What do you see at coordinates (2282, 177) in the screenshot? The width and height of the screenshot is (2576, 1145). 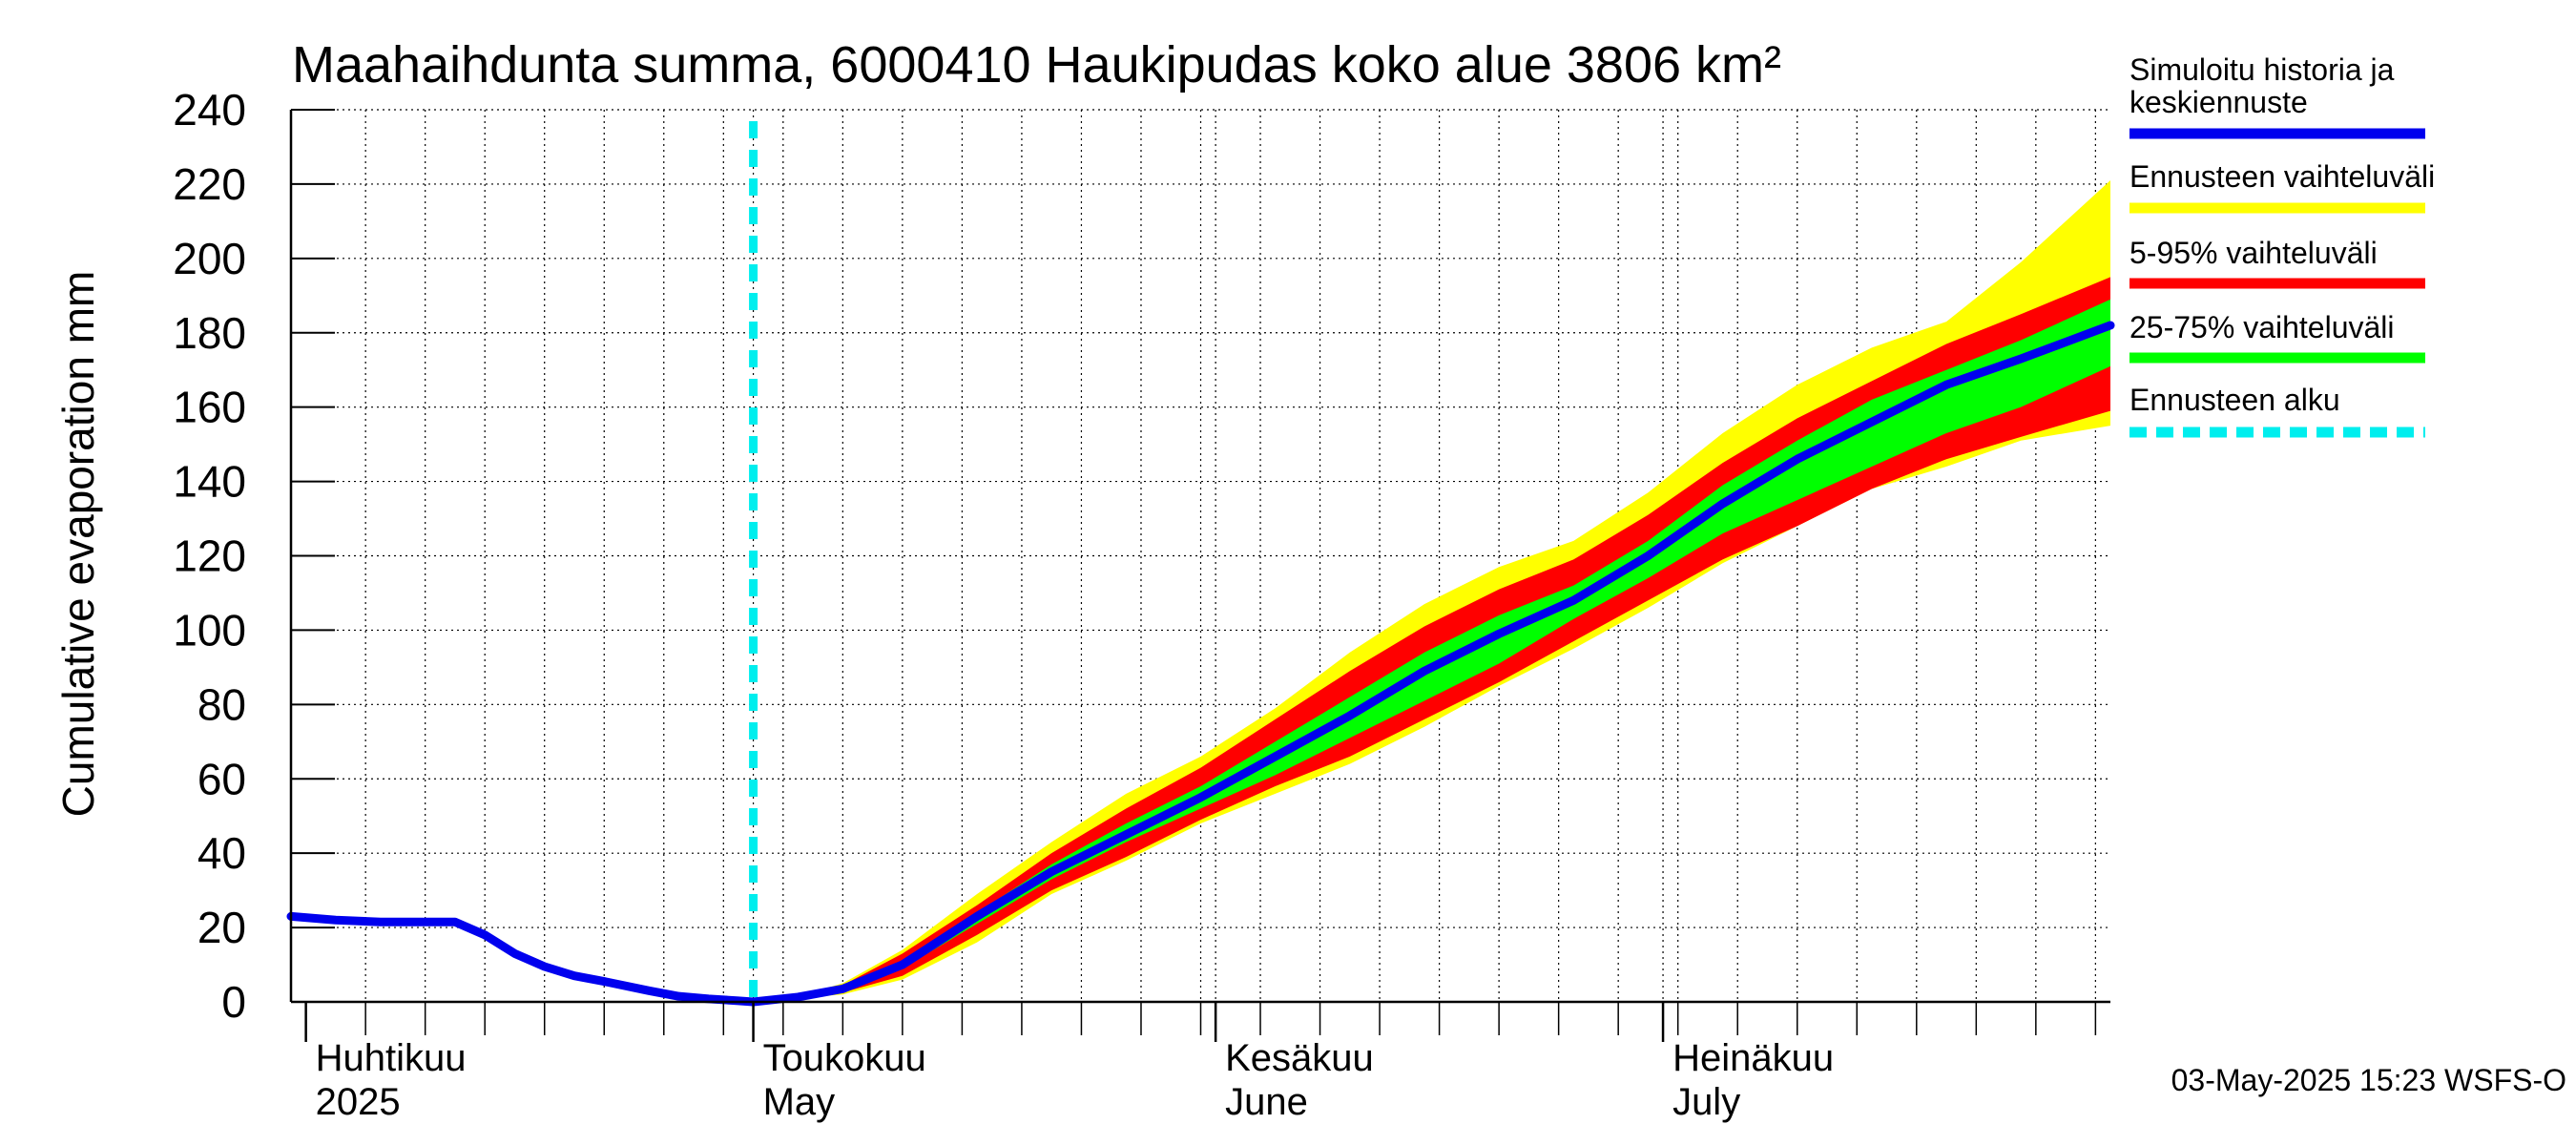 I see `legend-label: Ennusteen vaihteluväli` at bounding box center [2282, 177].